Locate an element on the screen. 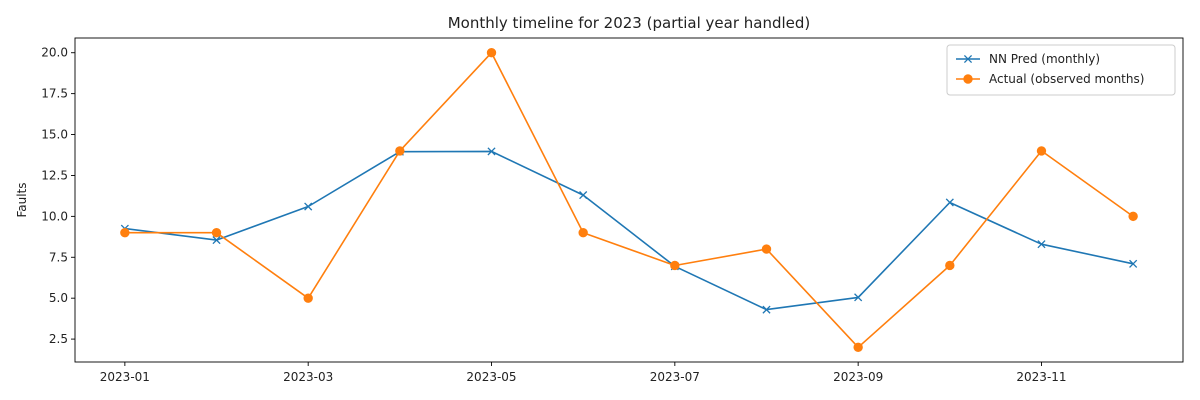  legend-box is located at coordinates (1061, 70).